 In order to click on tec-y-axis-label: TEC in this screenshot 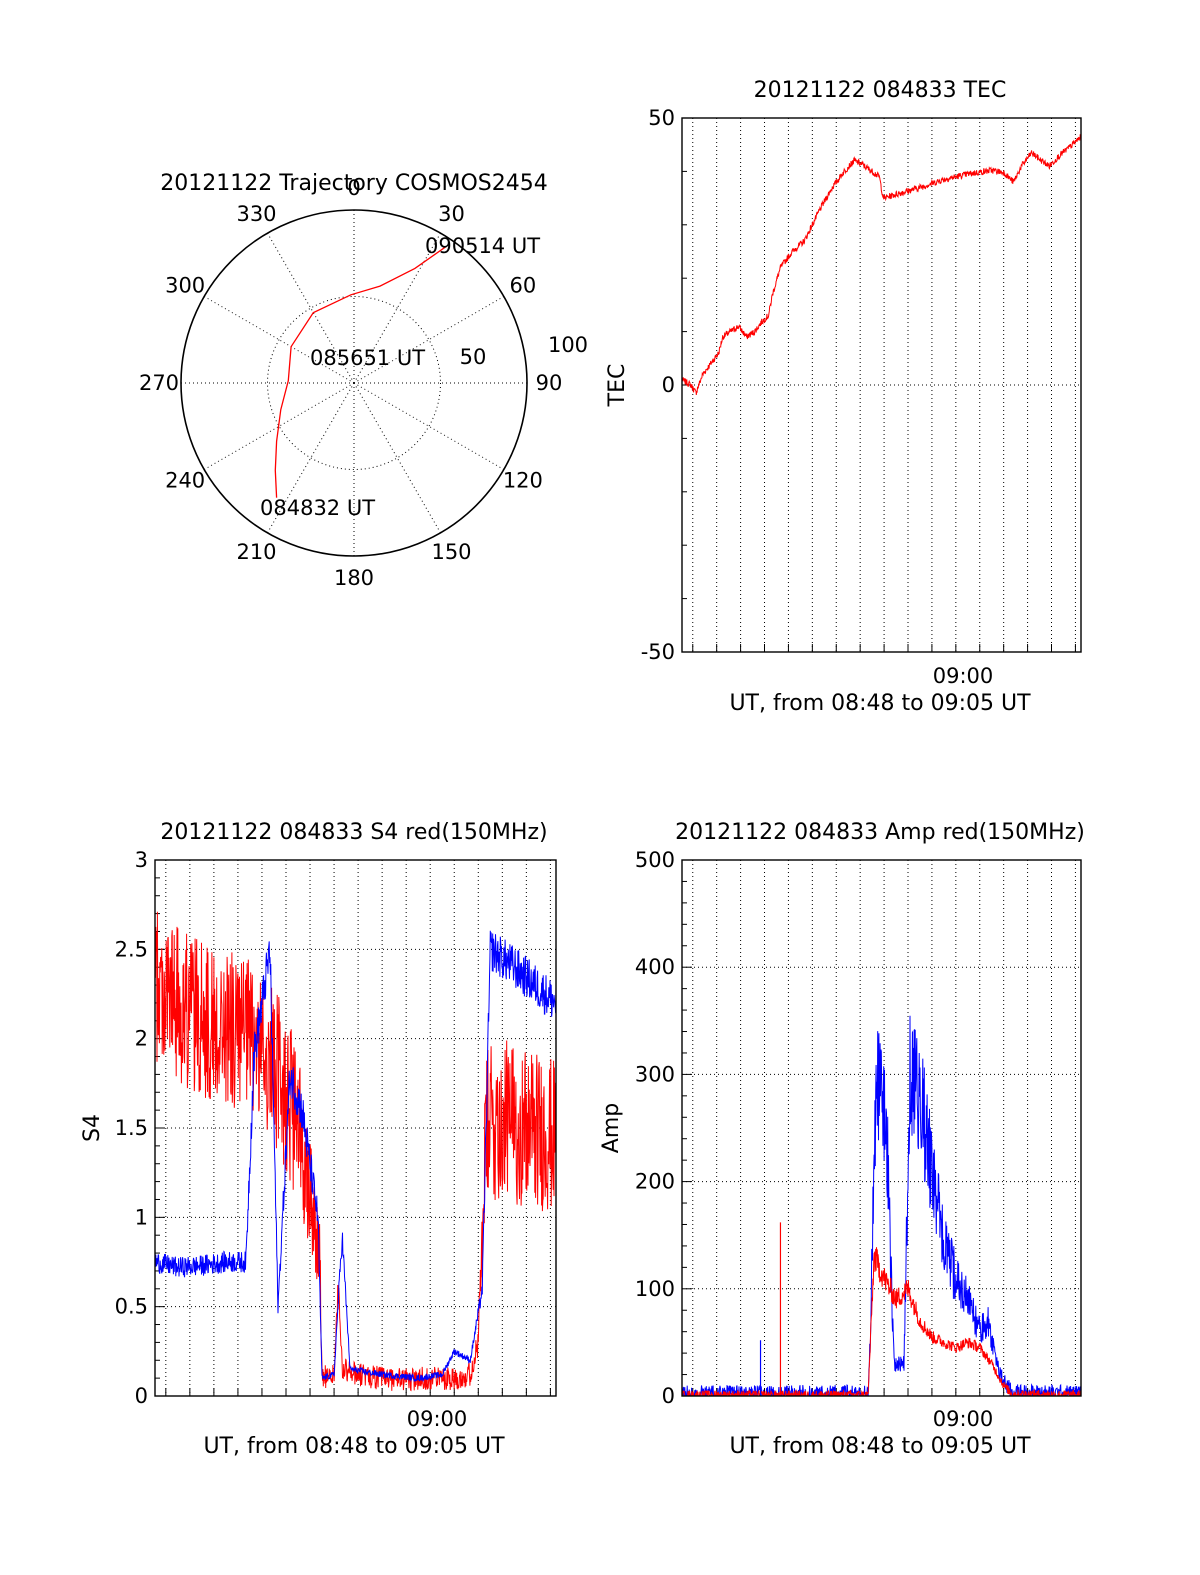, I will do `click(617, 386)`.